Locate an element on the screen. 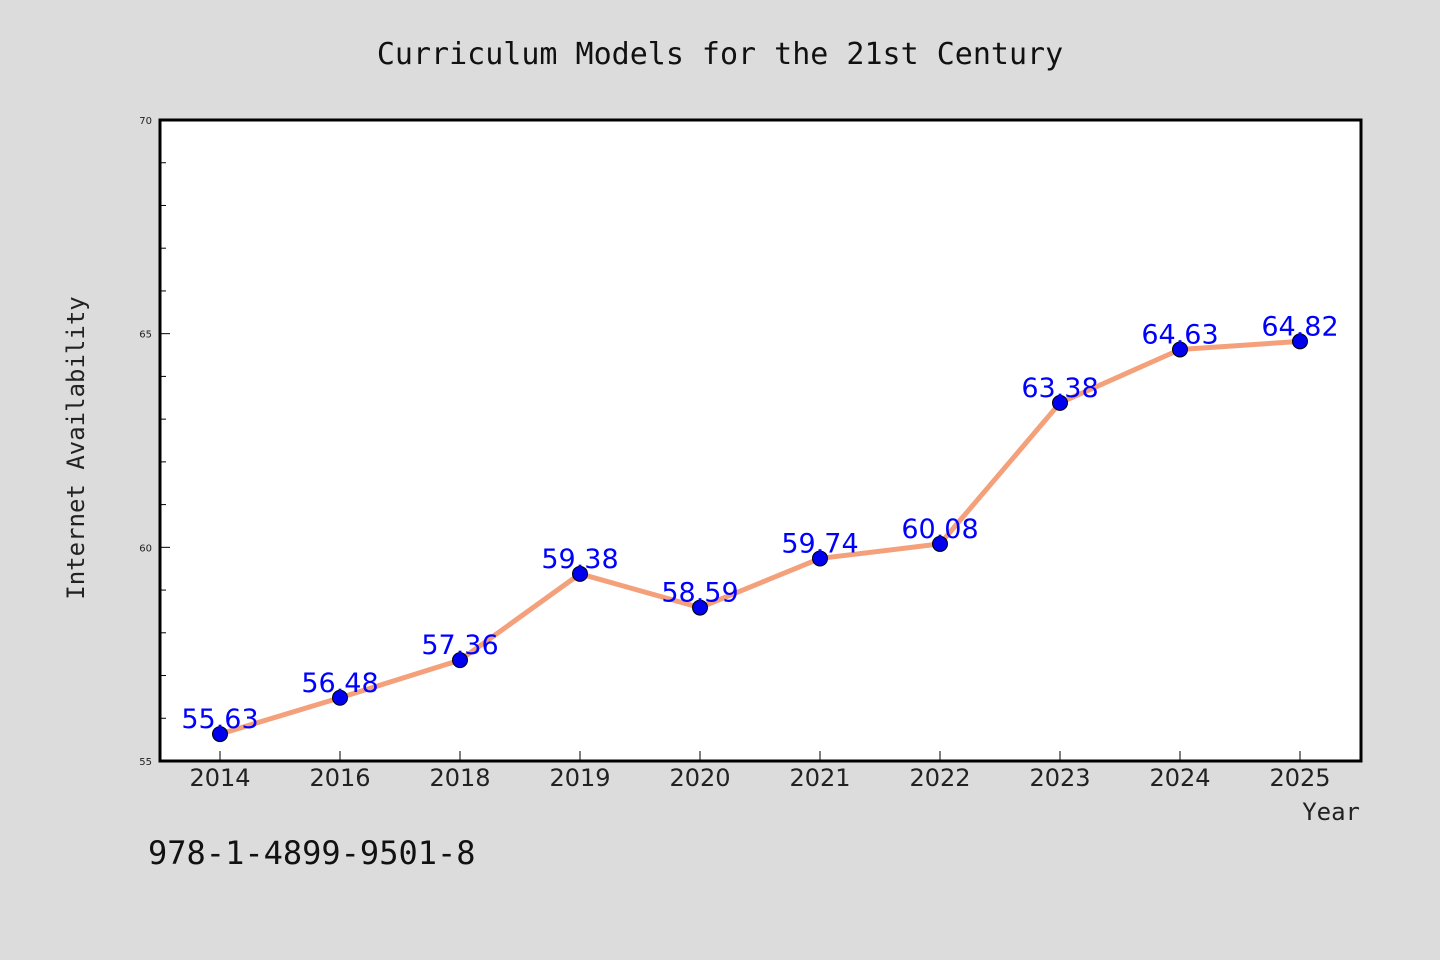  data-label: 56.48 is located at coordinates (339, 683).